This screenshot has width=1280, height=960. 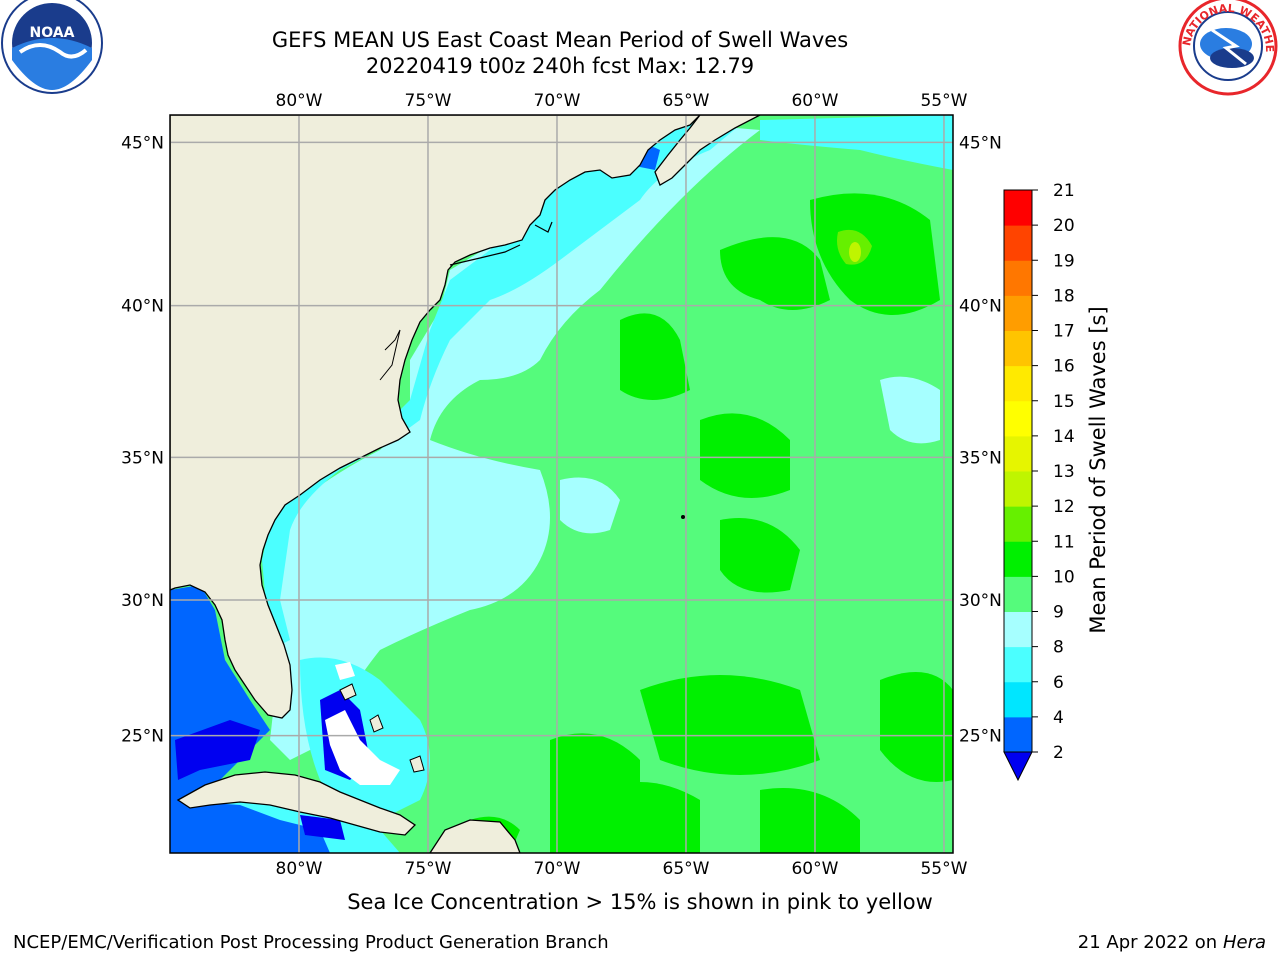 What do you see at coordinates (142, 737) in the screenshot?
I see `lat-label-left: 25°N` at bounding box center [142, 737].